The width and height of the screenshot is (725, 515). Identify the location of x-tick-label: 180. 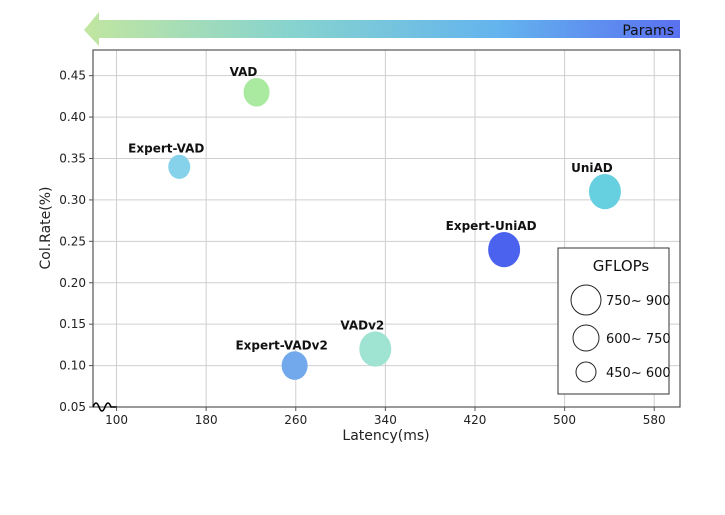
(206, 420).